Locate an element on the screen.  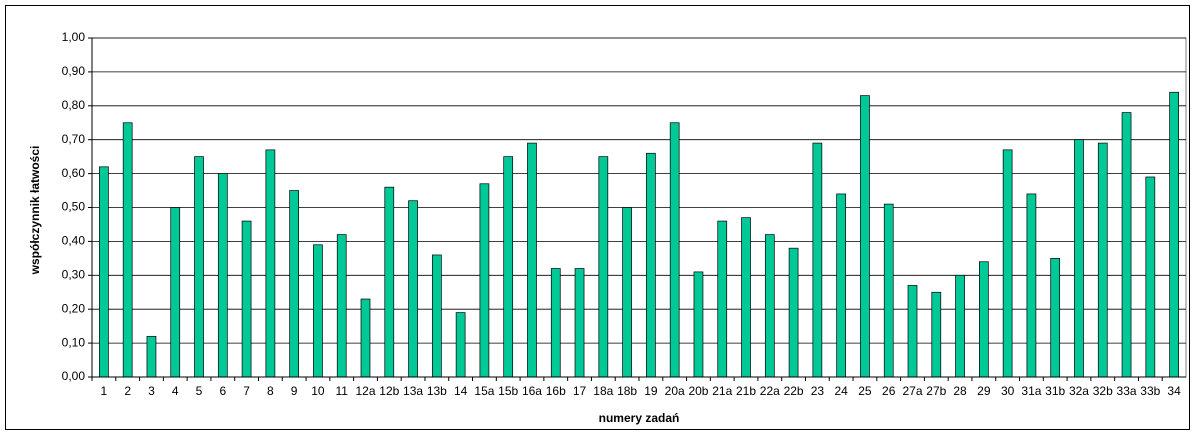
x-tick-label: 21b is located at coordinates (746, 391).